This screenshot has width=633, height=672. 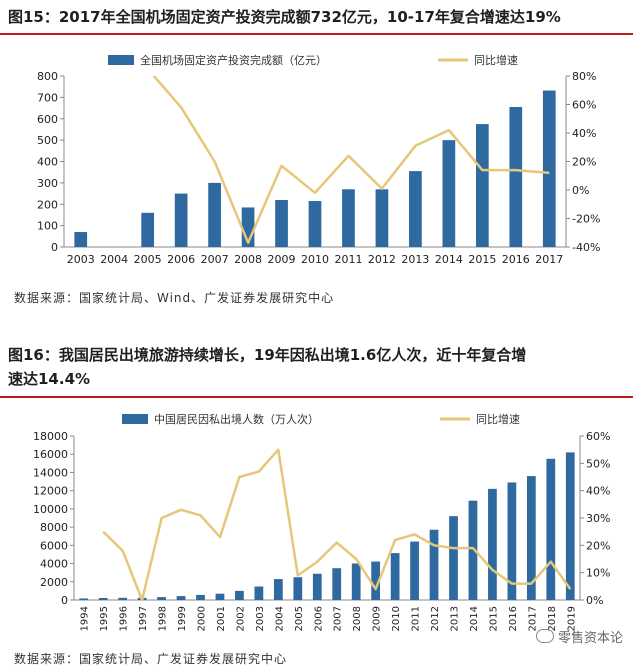 What do you see at coordinates (598, 463) in the screenshot?
I see `right-tick-label: 50%` at bounding box center [598, 463].